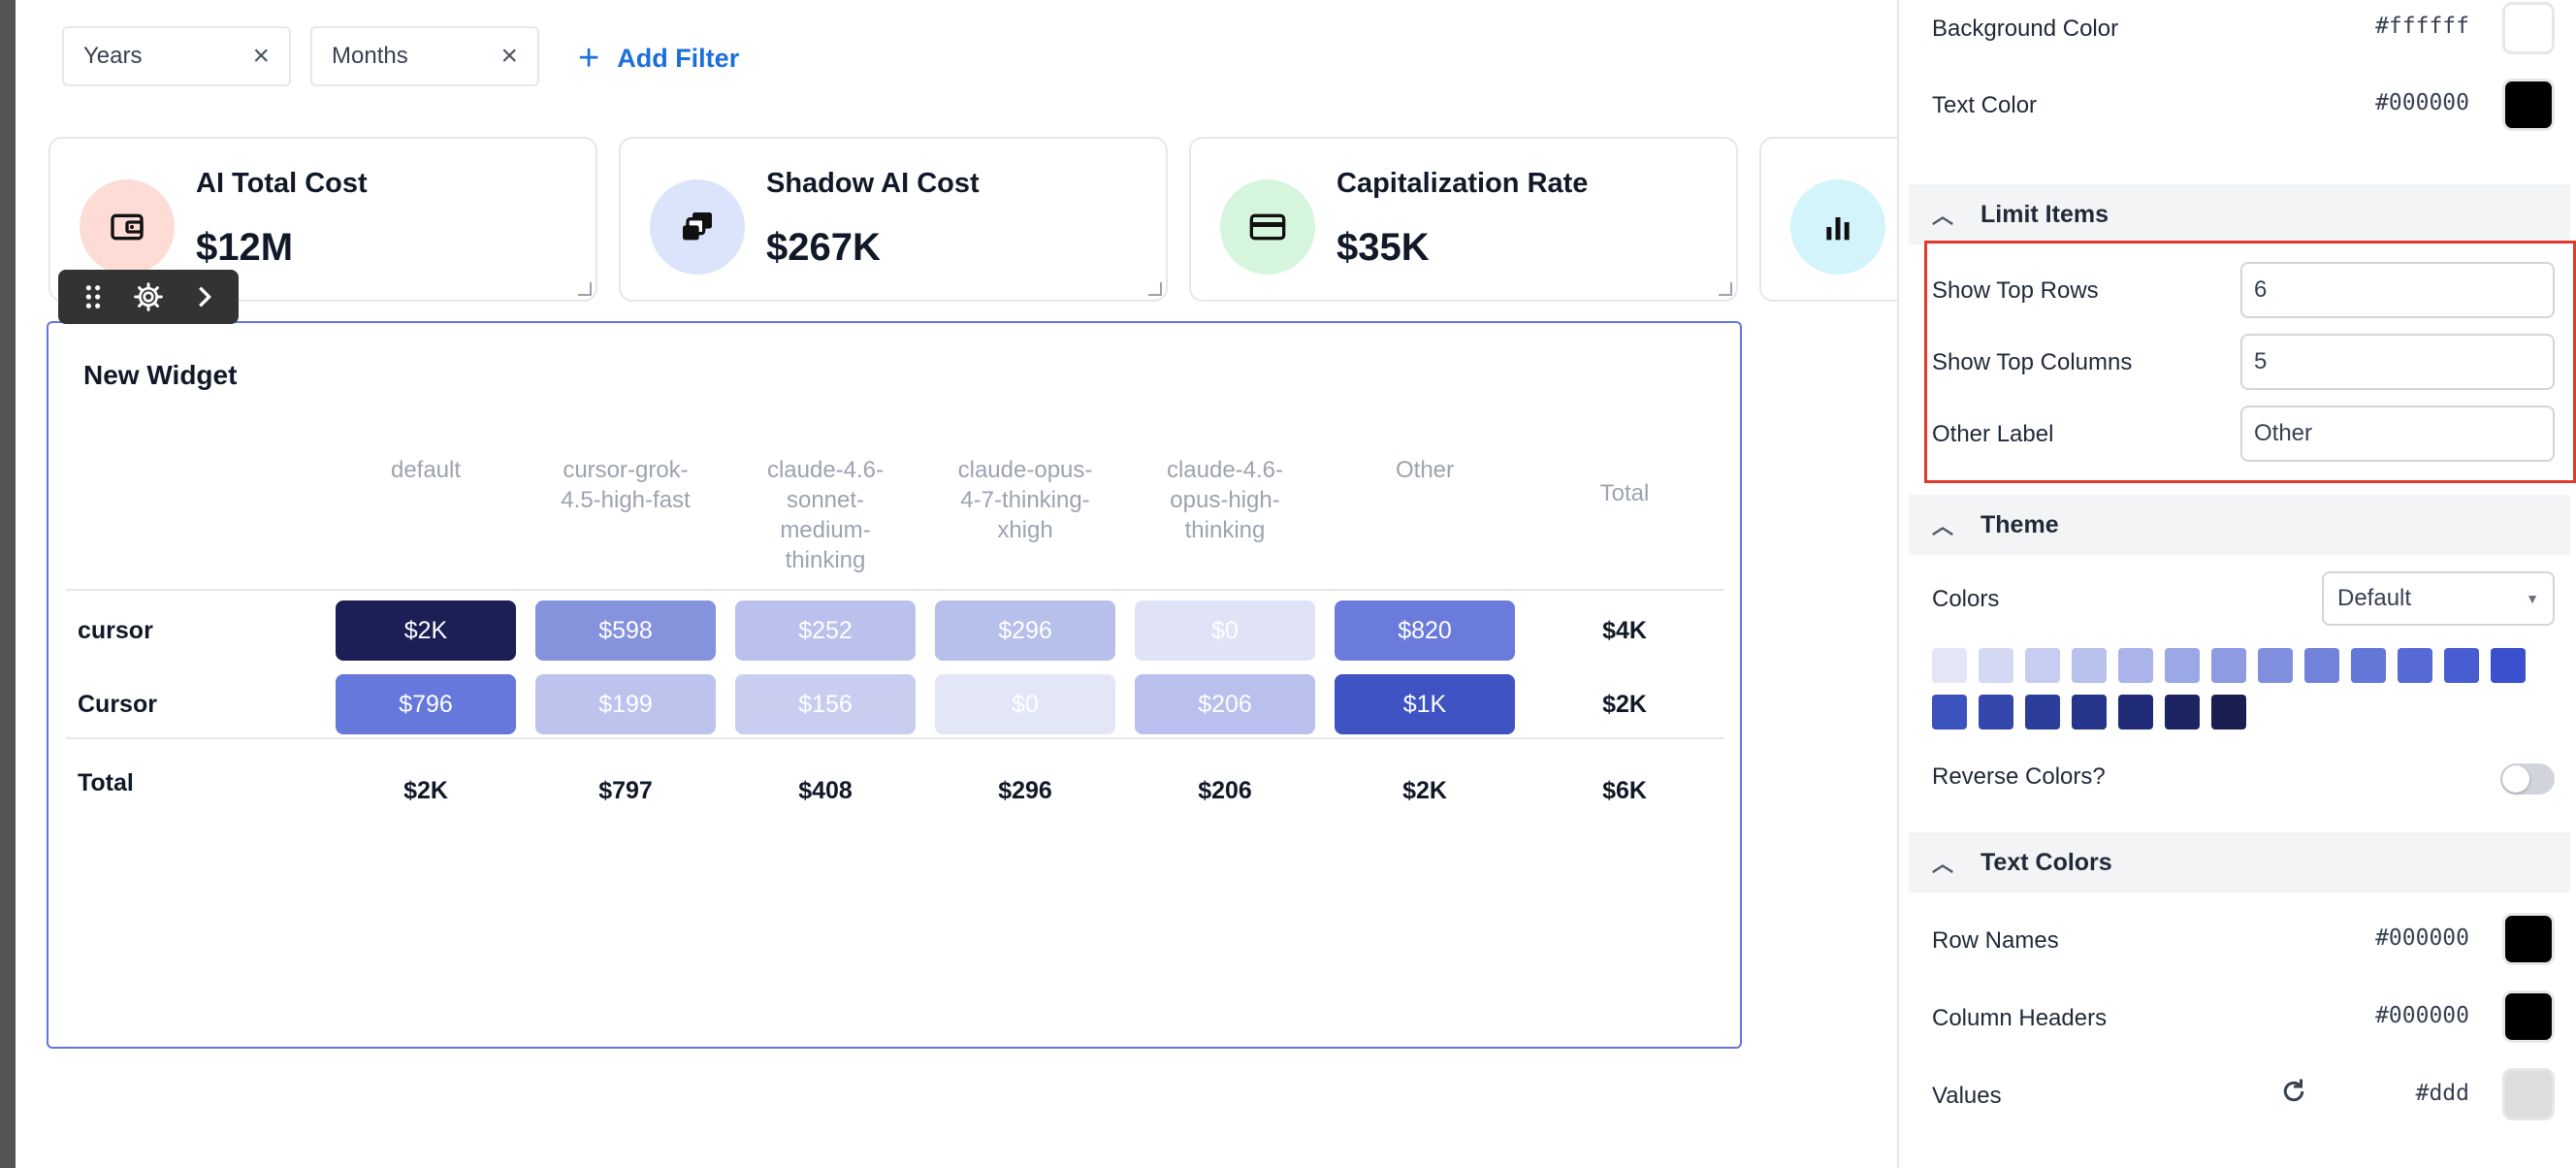  Describe the element at coordinates (115, 631) in the screenshot. I see `row-name: cursor` at that location.